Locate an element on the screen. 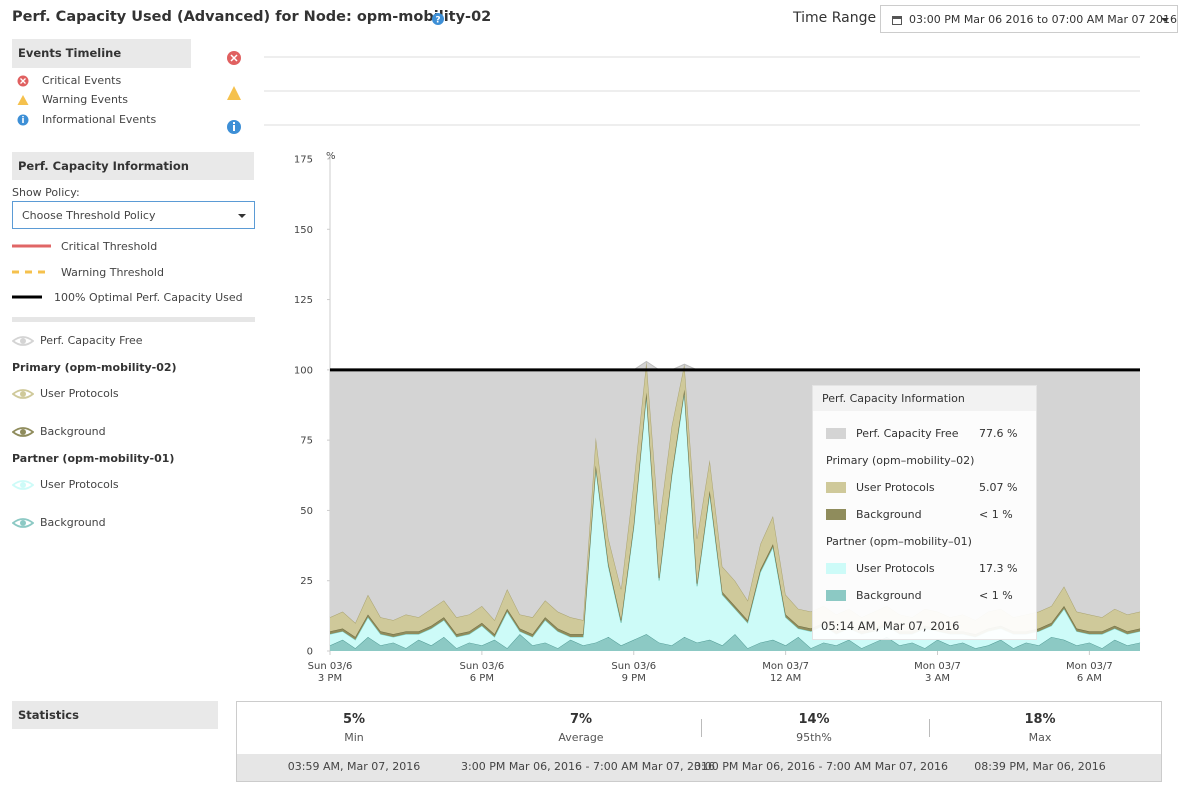  x-tick-label: 12 AM is located at coordinates (785, 678).